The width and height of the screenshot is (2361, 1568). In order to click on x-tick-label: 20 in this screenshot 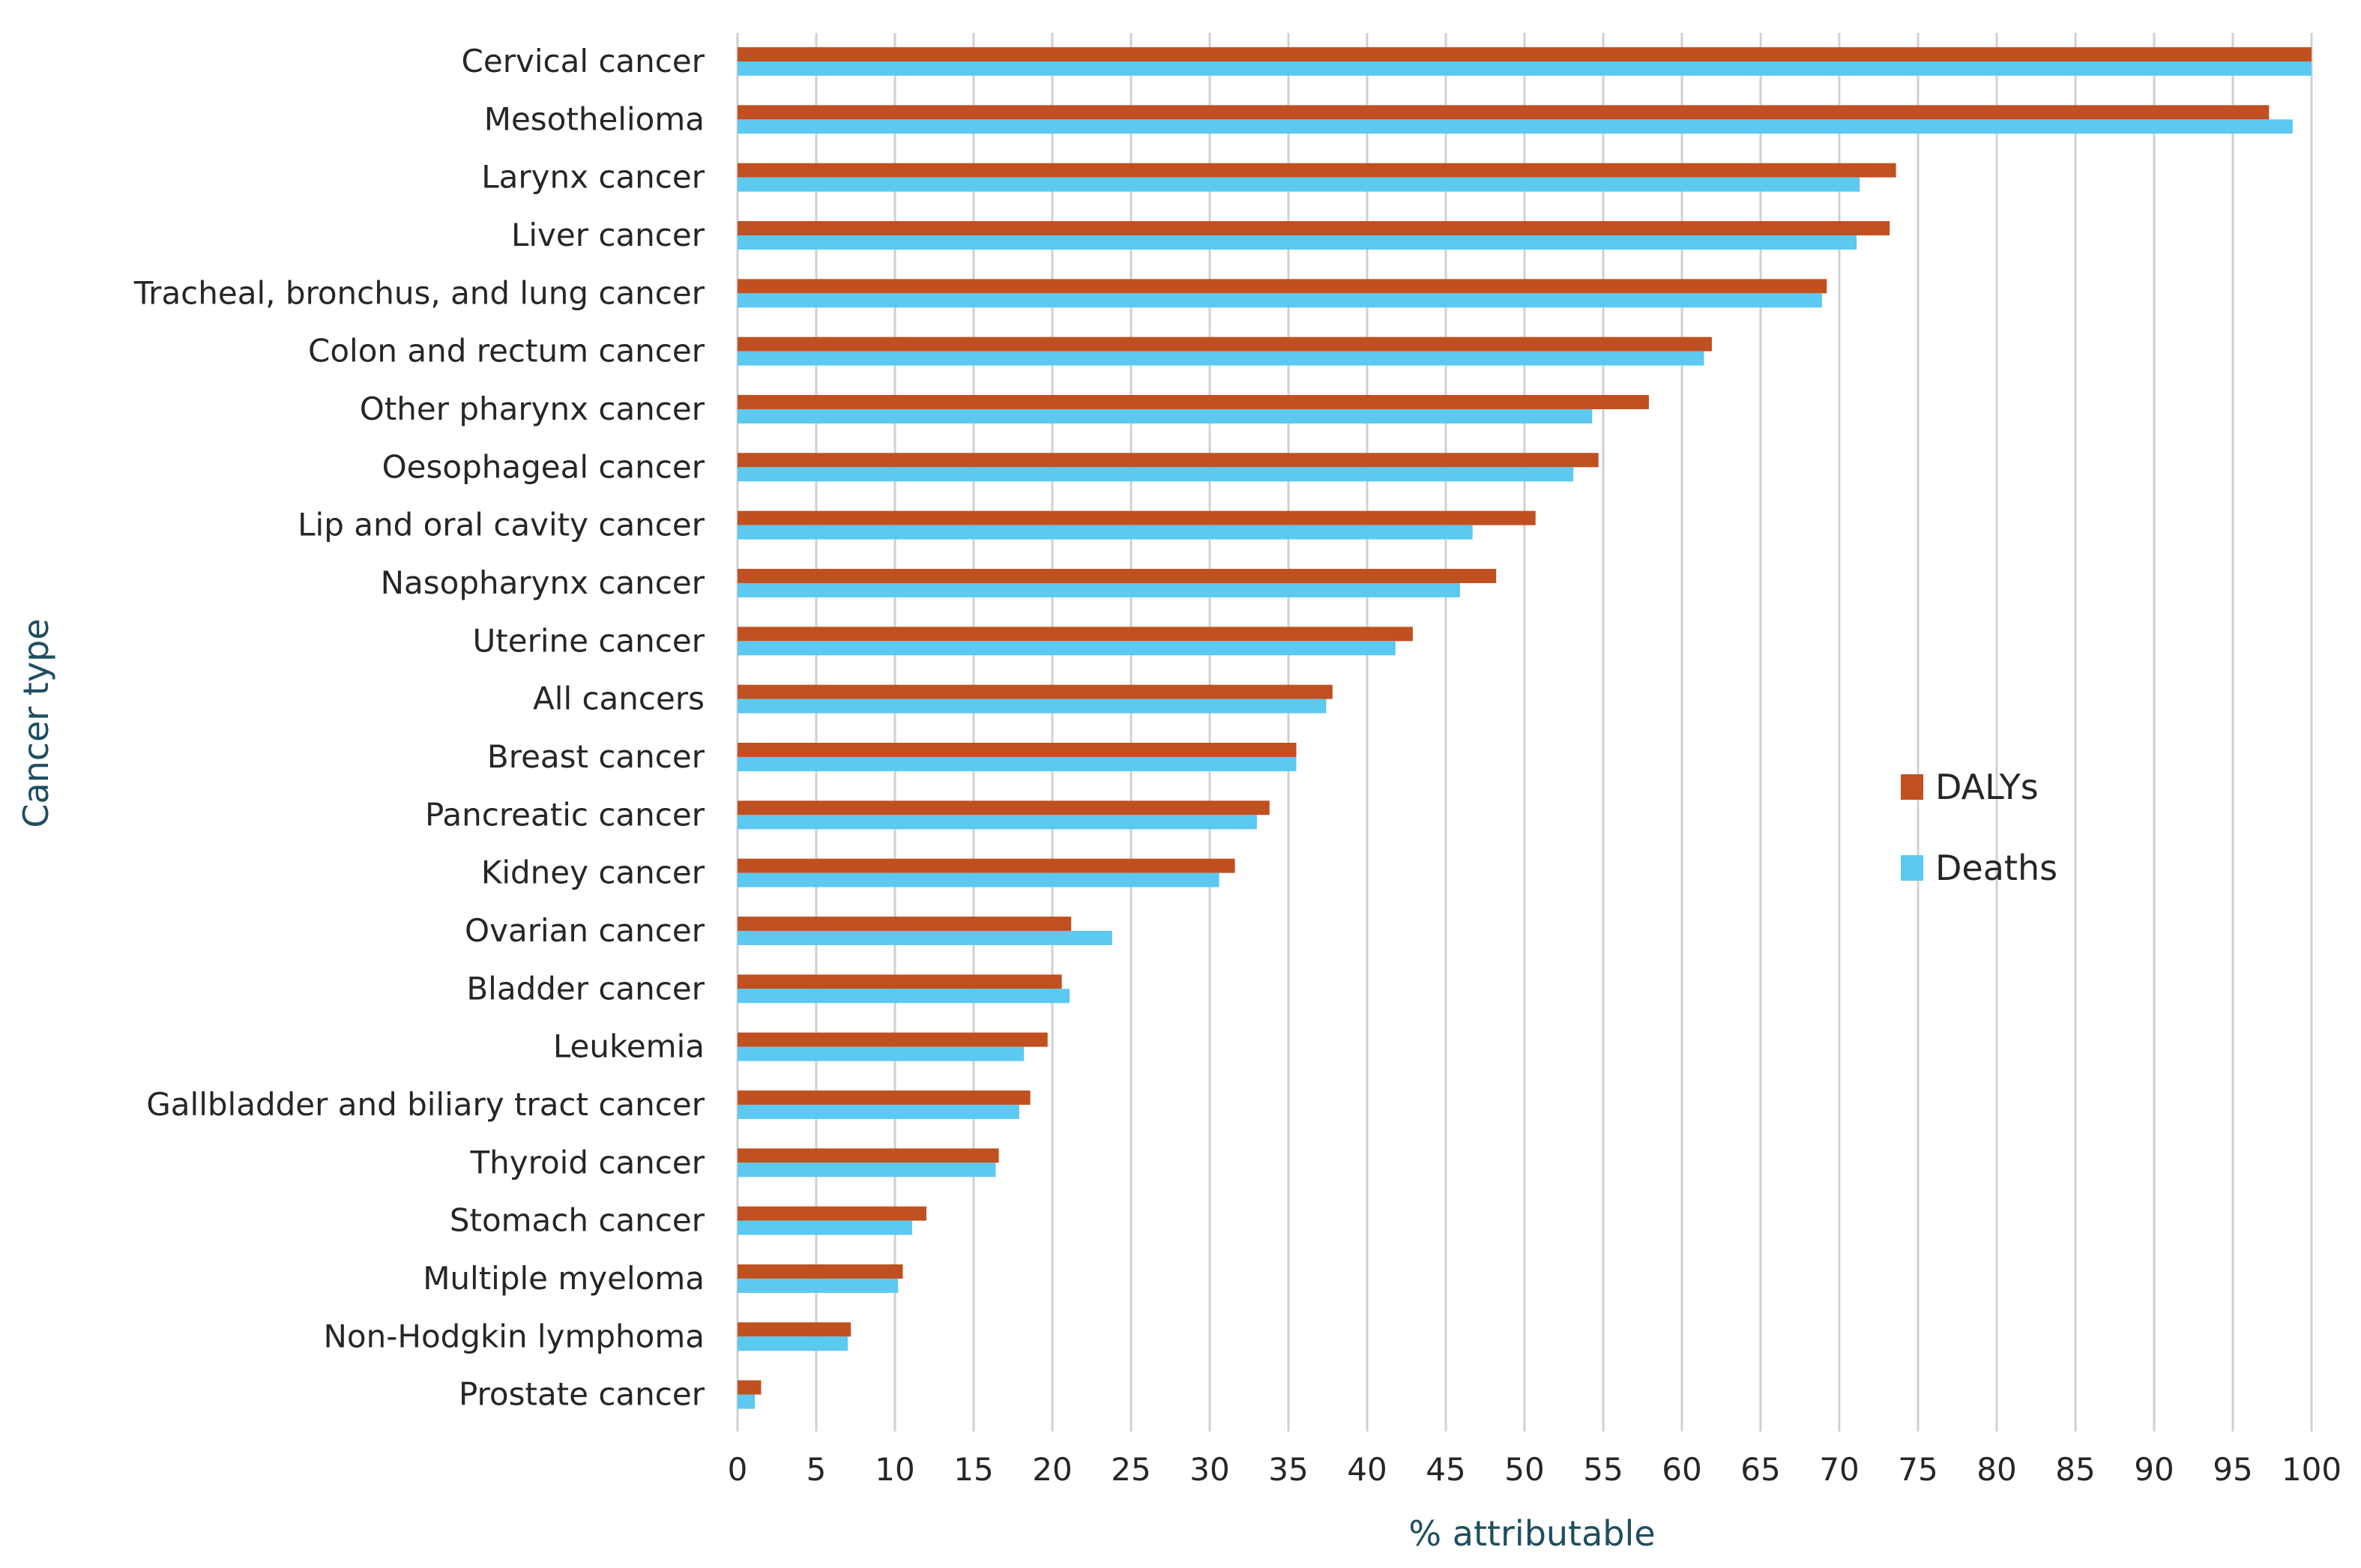, I will do `click(1052, 1469)`.